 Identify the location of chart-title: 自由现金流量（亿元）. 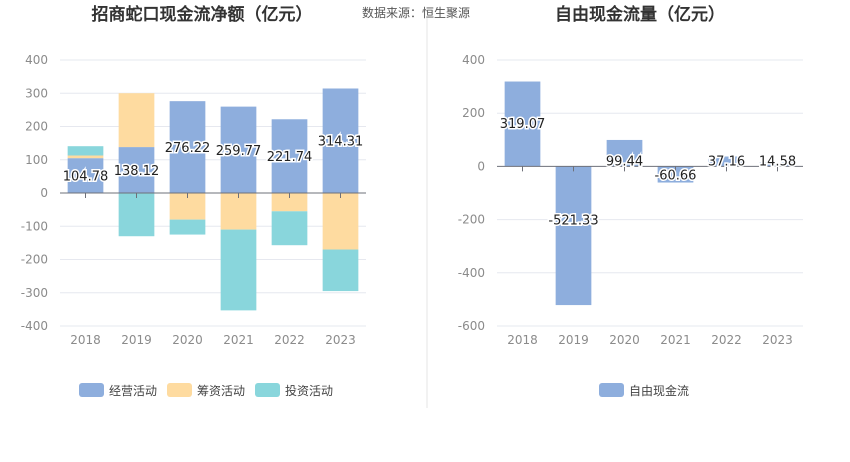
(640, 14).